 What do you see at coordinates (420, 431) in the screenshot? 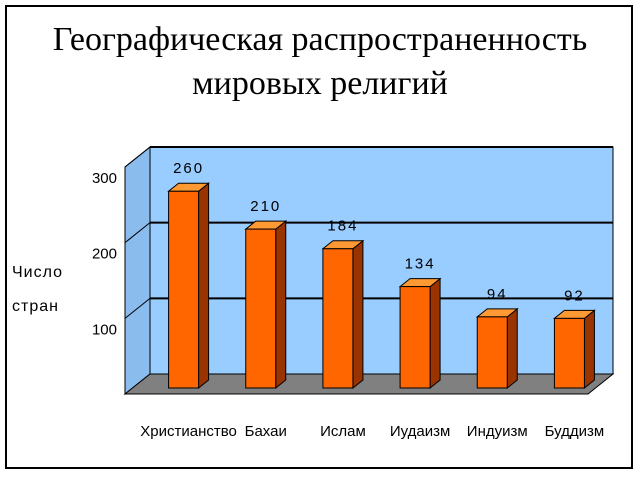
I see `x-tick-label: Иудаизм` at bounding box center [420, 431].